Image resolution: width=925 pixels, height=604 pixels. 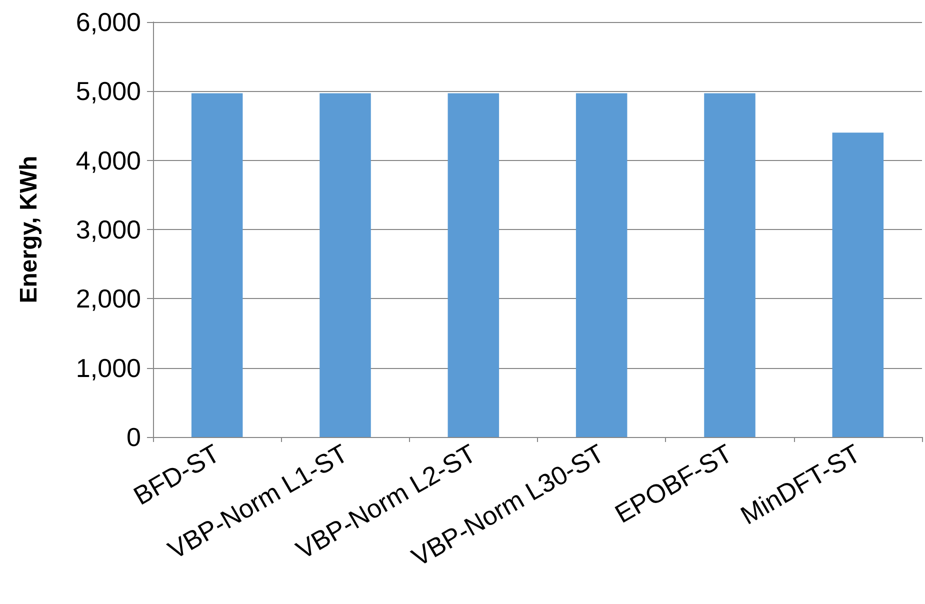 I want to click on y-tick-label: 4,000, so click(x=108, y=160).